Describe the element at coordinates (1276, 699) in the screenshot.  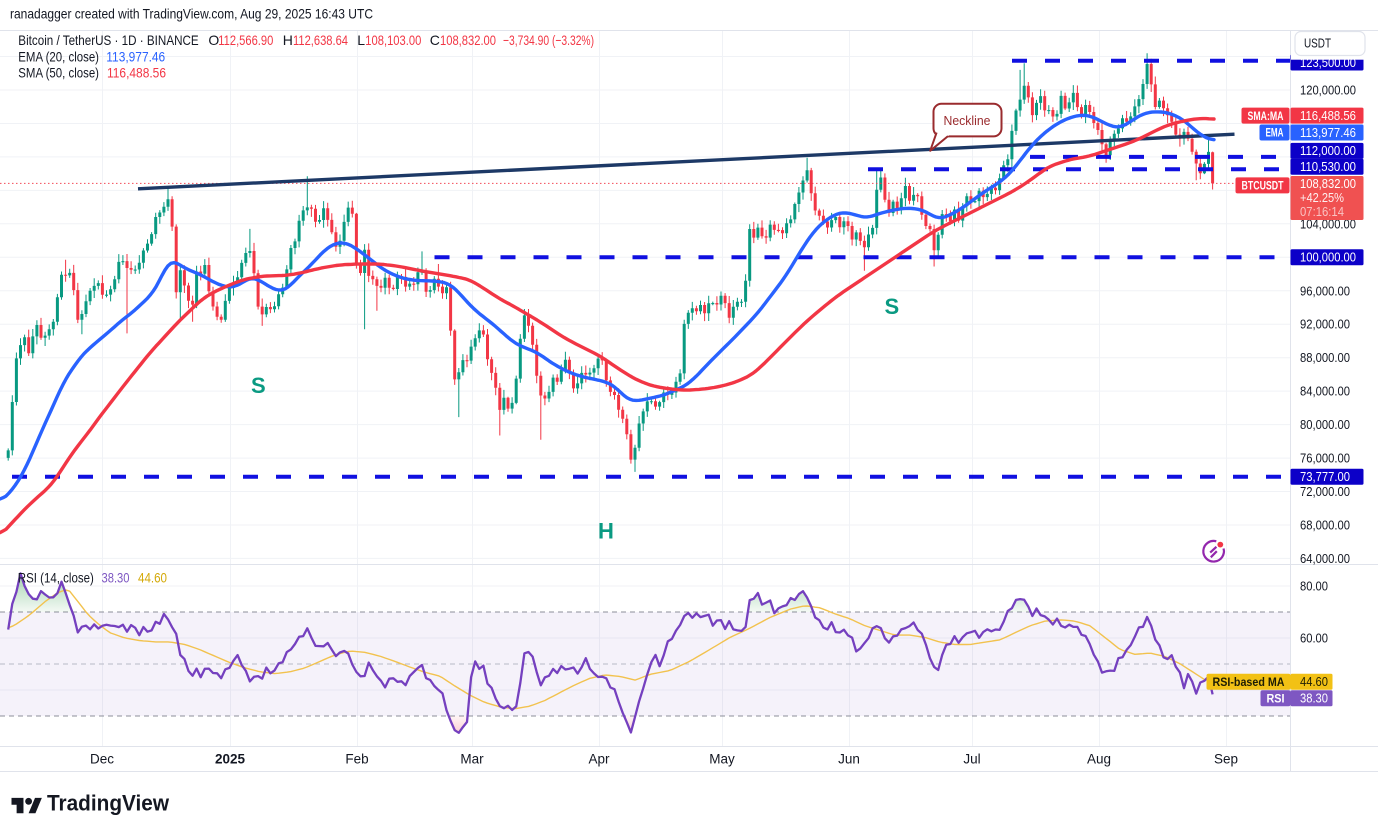
I see `svg-text: RSI` at that location.